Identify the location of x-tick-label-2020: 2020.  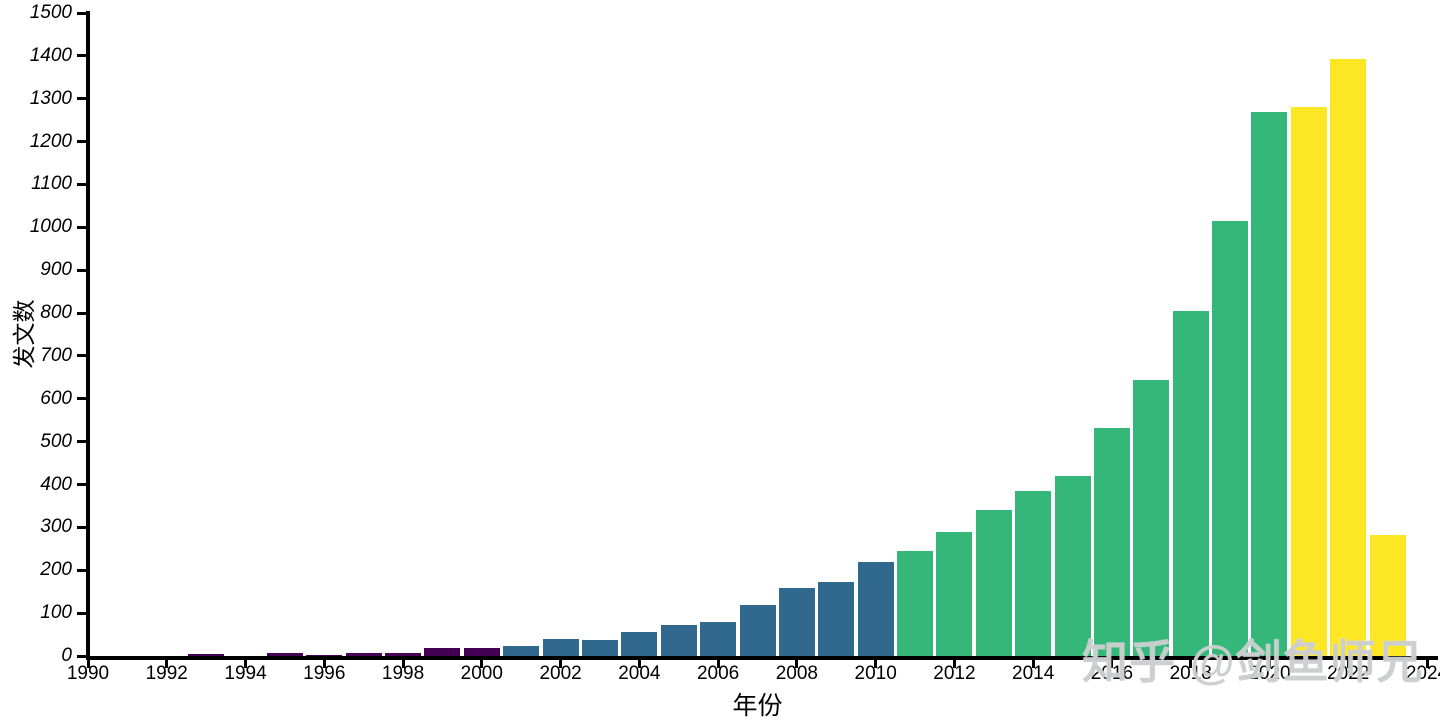
(1269, 673).